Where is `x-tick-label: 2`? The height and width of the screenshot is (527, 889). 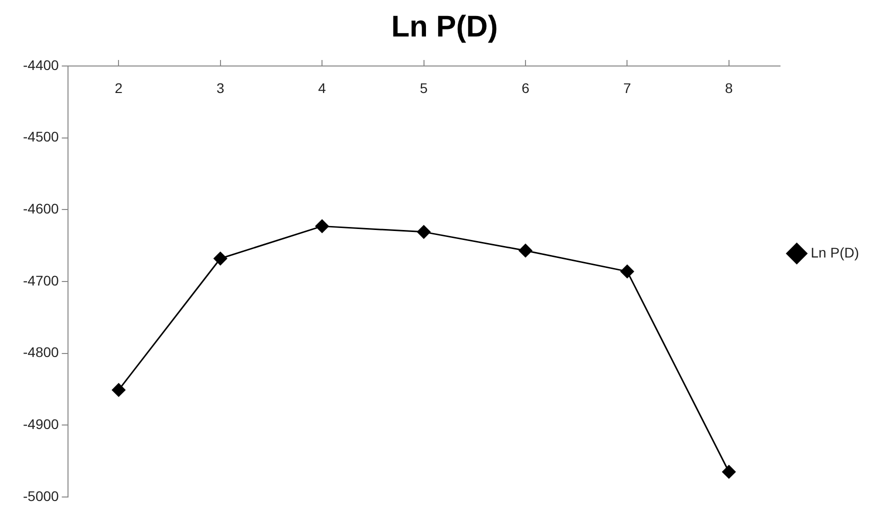 x-tick-label: 2 is located at coordinates (118, 88).